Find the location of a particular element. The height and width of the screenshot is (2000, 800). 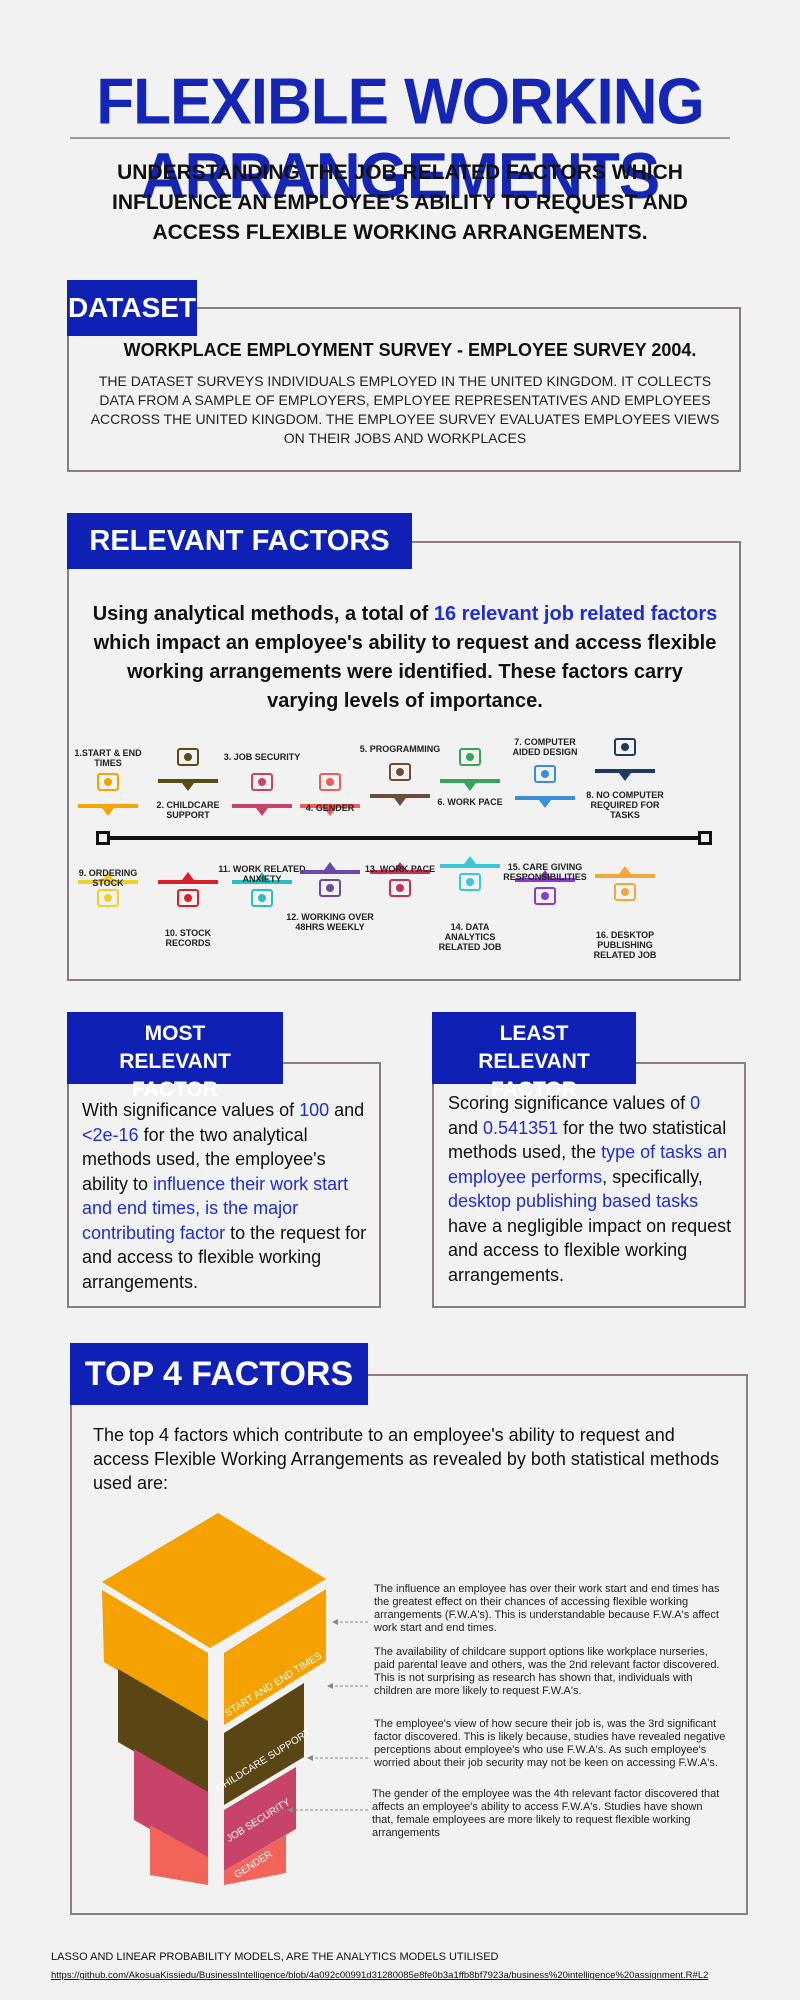

factor-label: 8. NO COMPUTER REQUIRED FOR TASKS is located at coordinates (625, 805).